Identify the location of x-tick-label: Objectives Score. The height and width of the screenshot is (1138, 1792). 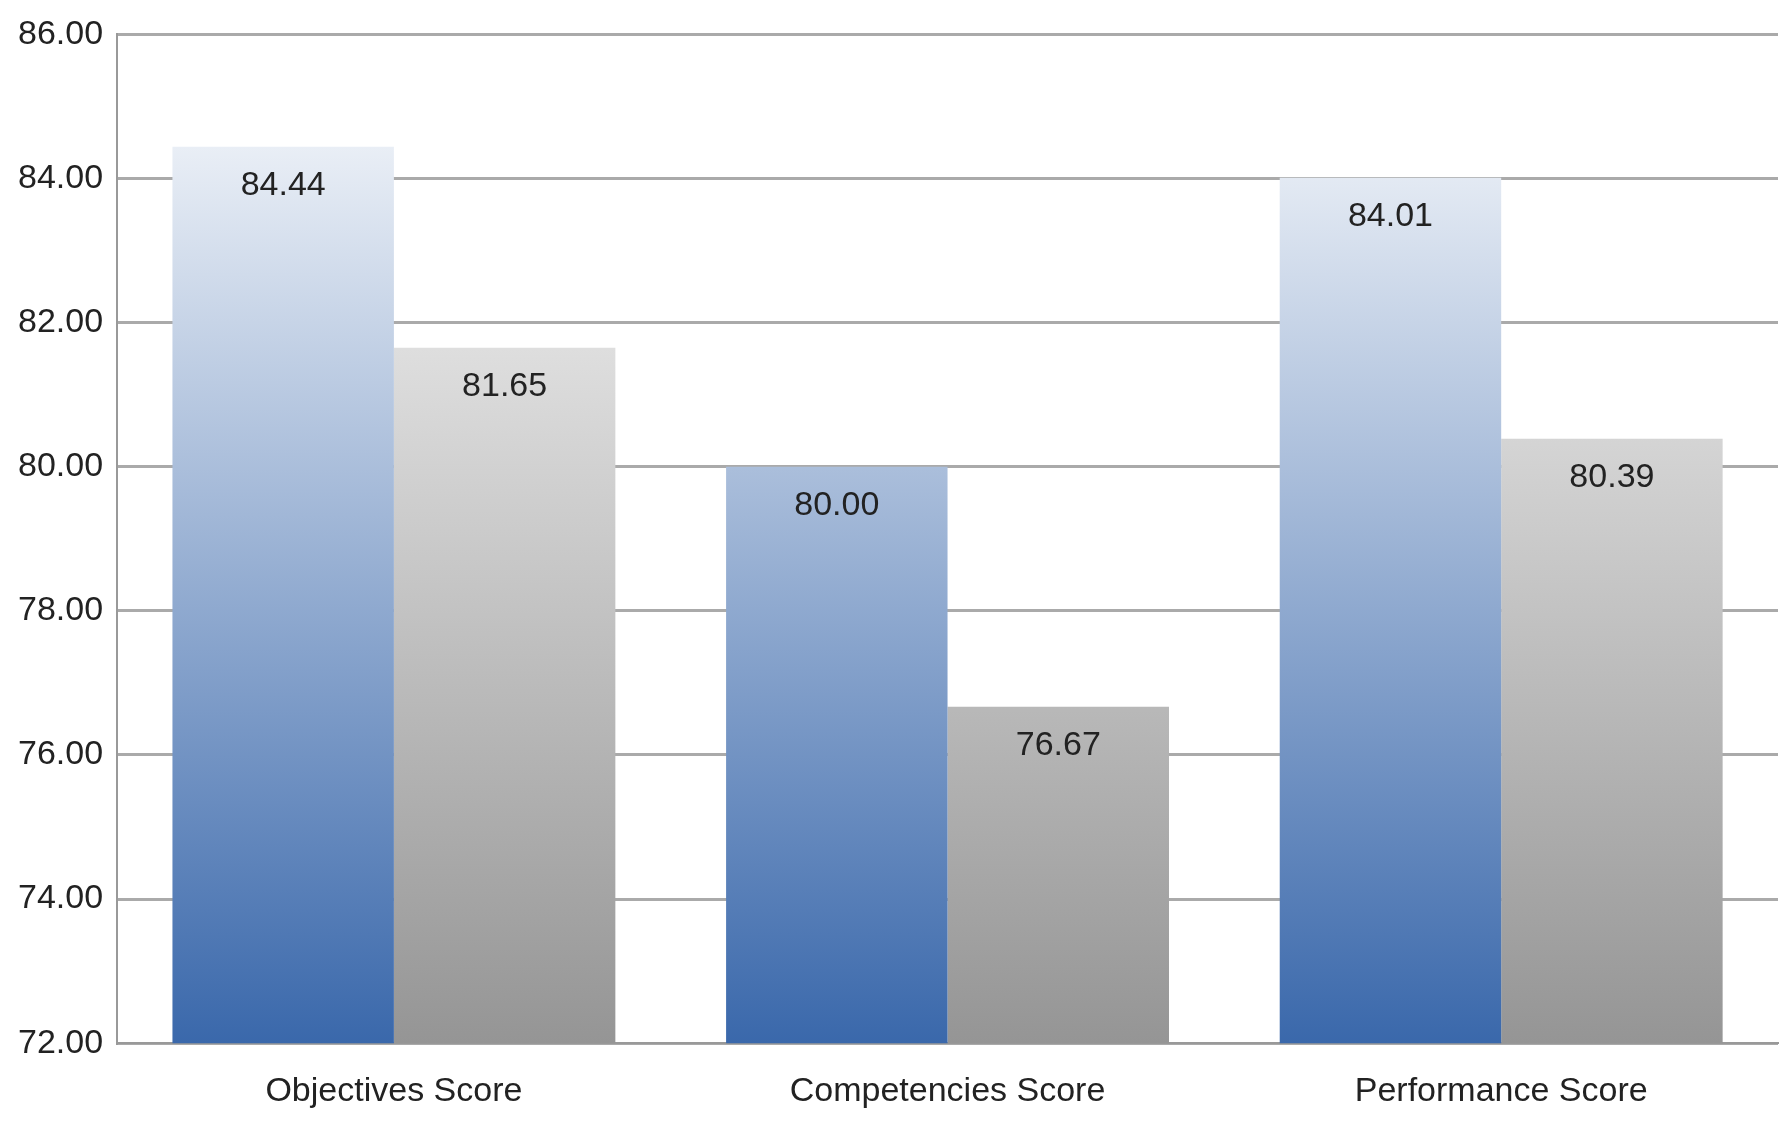
(394, 1088).